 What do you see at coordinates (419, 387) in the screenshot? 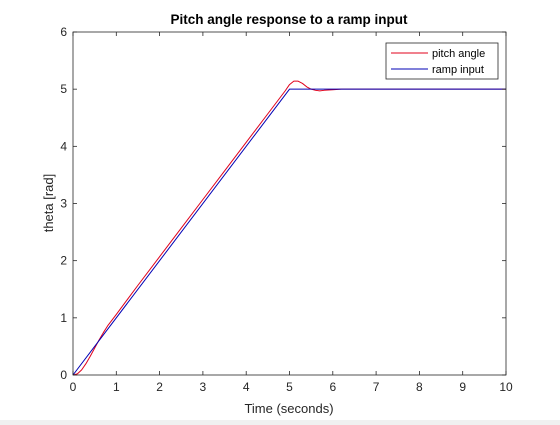
I see `x-tick-label: 8` at bounding box center [419, 387].